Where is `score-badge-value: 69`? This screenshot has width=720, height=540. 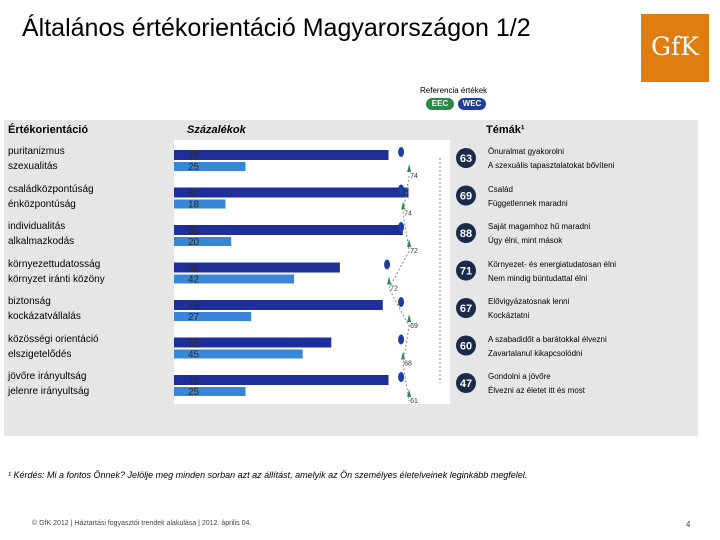 score-badge-value: 69 is located at coordinates (466, 197).